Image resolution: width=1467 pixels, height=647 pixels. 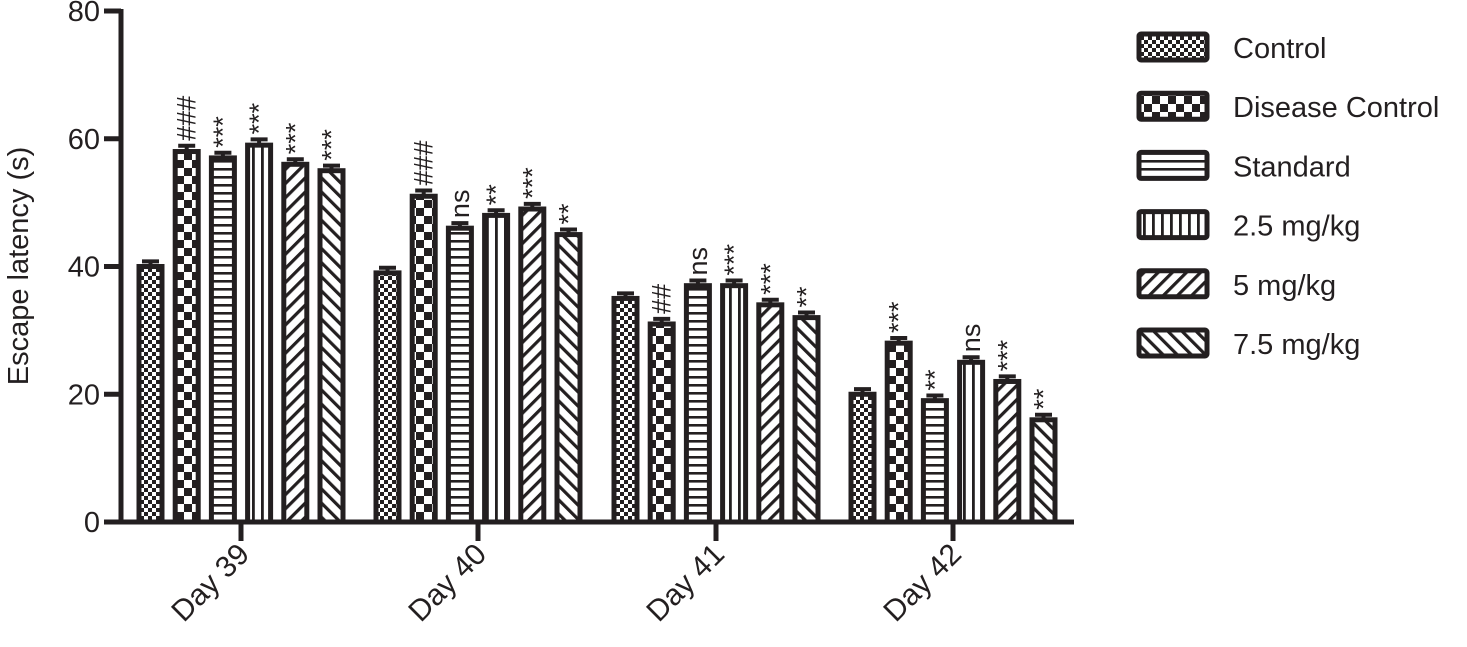 What do you see at coordinates (92, 523) in the screenshot?
I see `y-tick-label: 0` at bounding box center [92, 523].